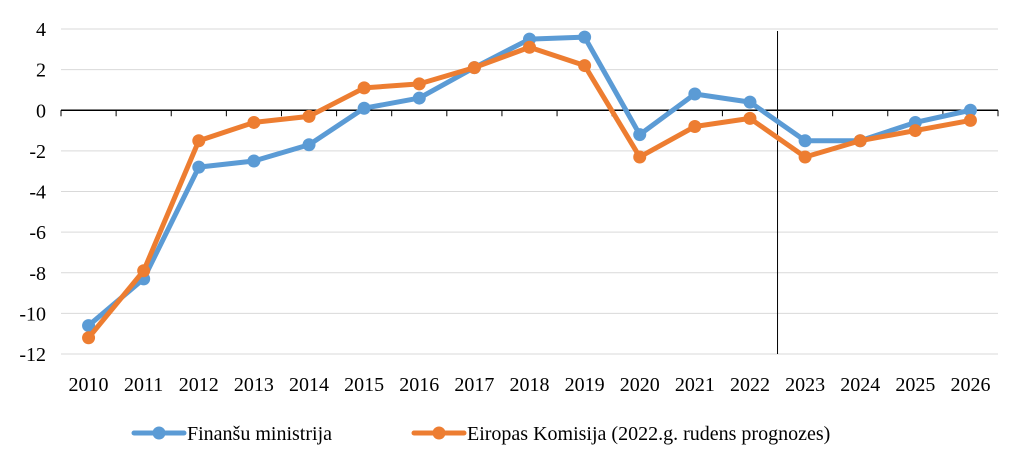 The width and height of the screenshot is (1024, 460). I want to click on x-tick-label: 2012, so click(199, 385).